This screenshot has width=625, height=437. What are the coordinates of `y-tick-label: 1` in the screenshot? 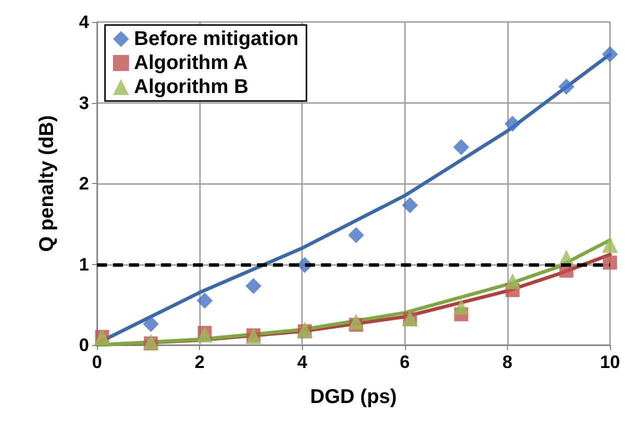 It's located at (83, 264).